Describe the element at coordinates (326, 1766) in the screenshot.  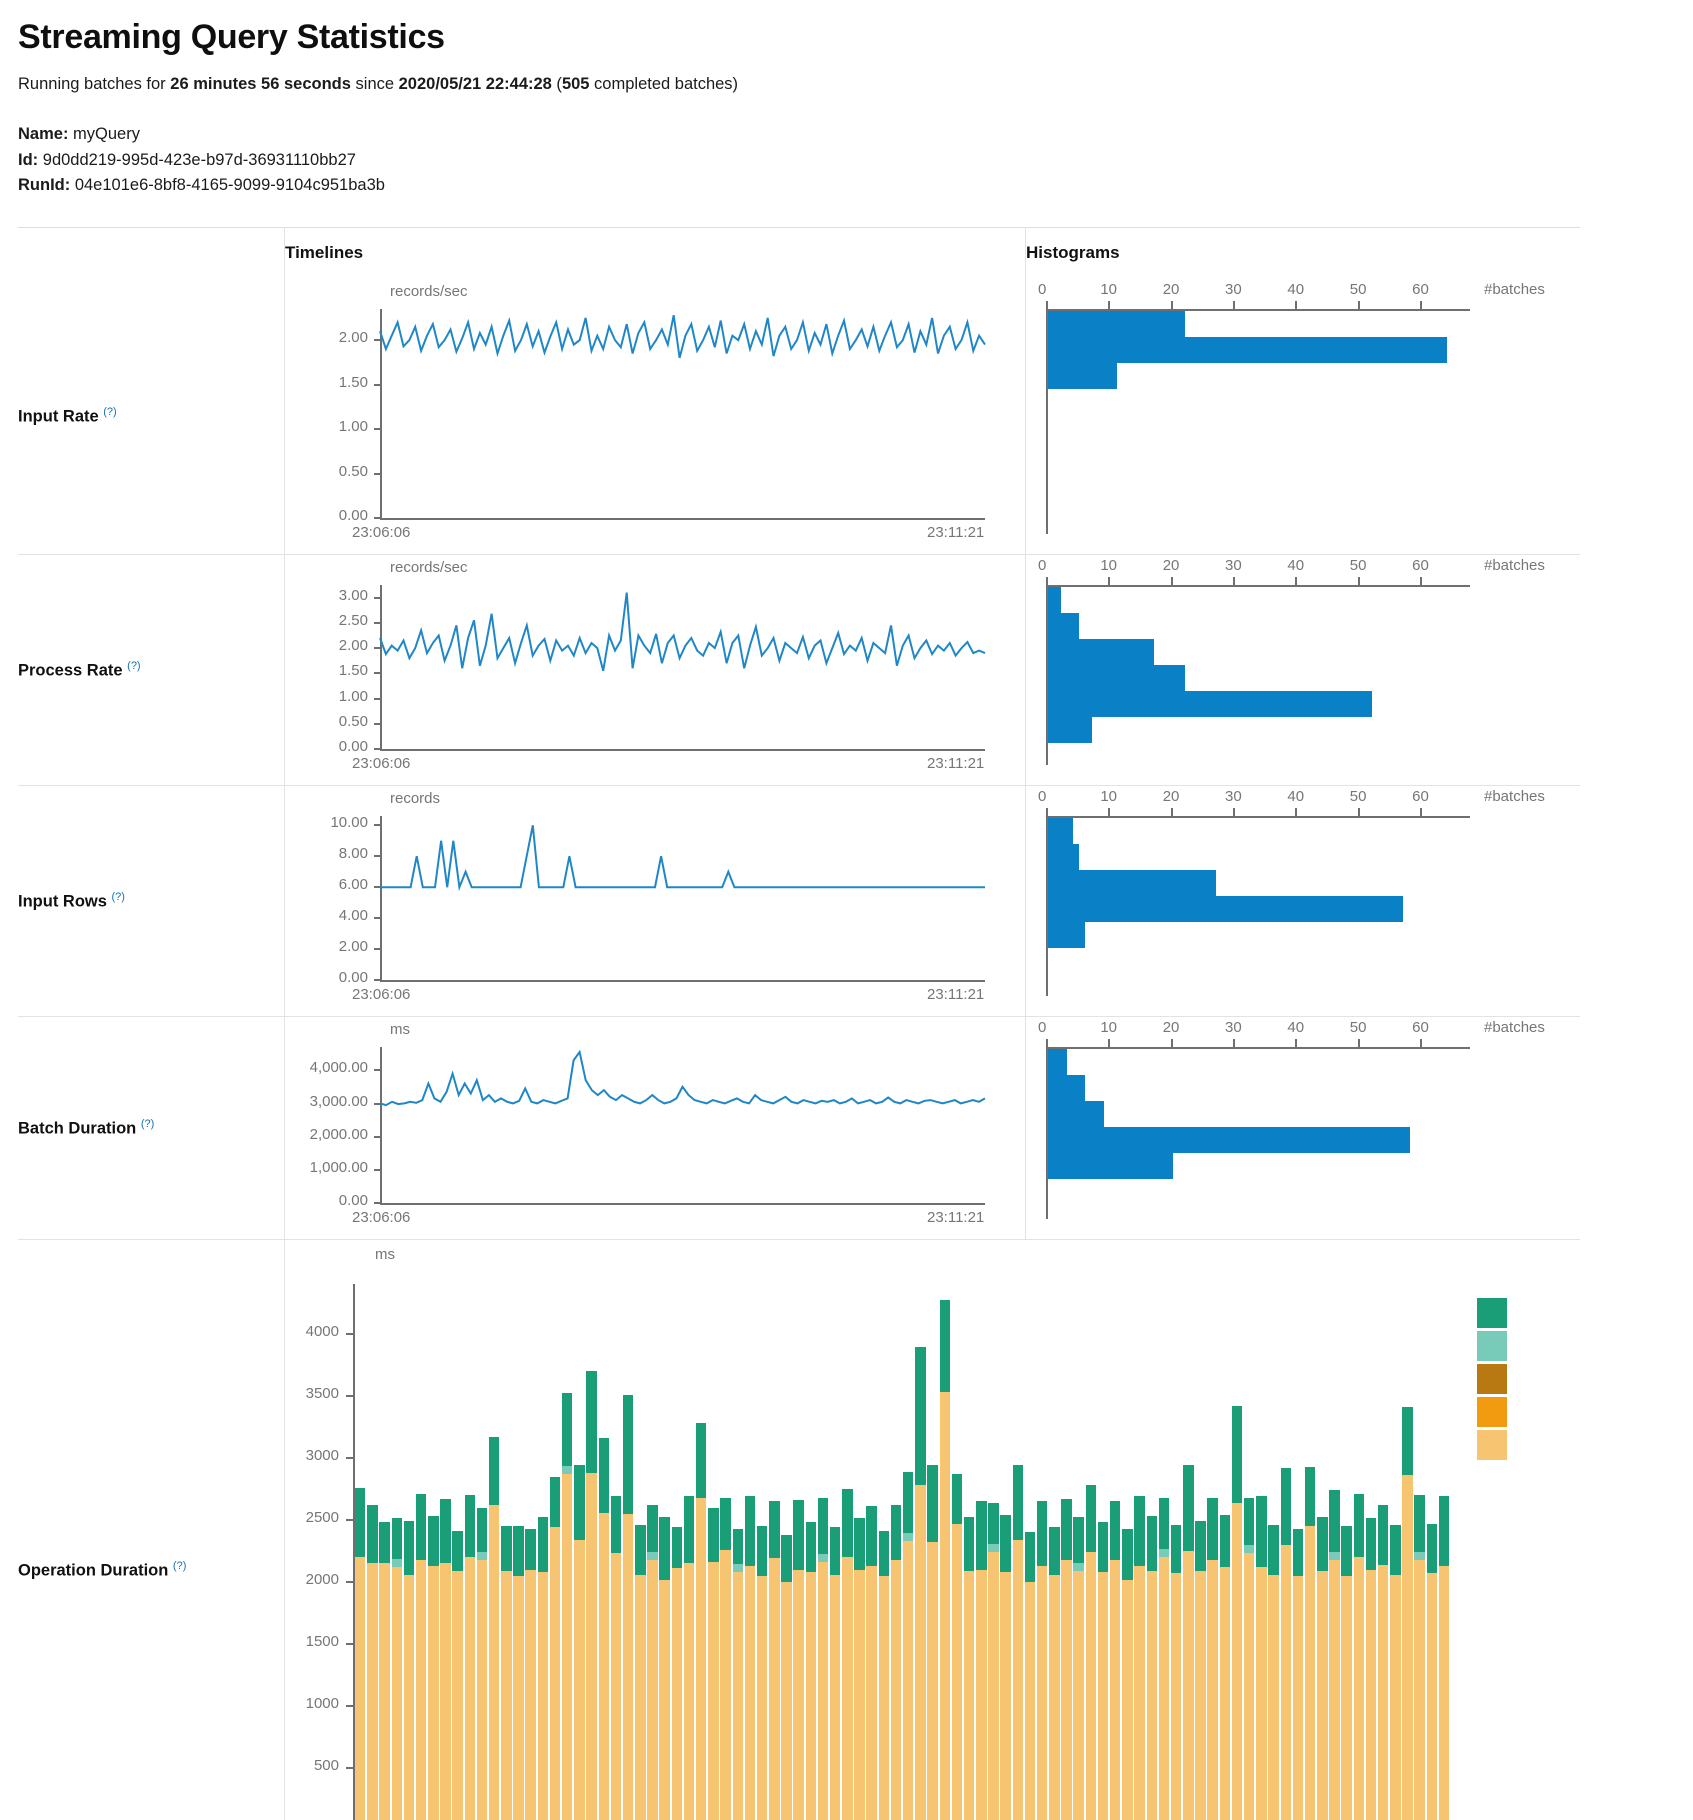
I see `y-tick-label: 500` at that location.